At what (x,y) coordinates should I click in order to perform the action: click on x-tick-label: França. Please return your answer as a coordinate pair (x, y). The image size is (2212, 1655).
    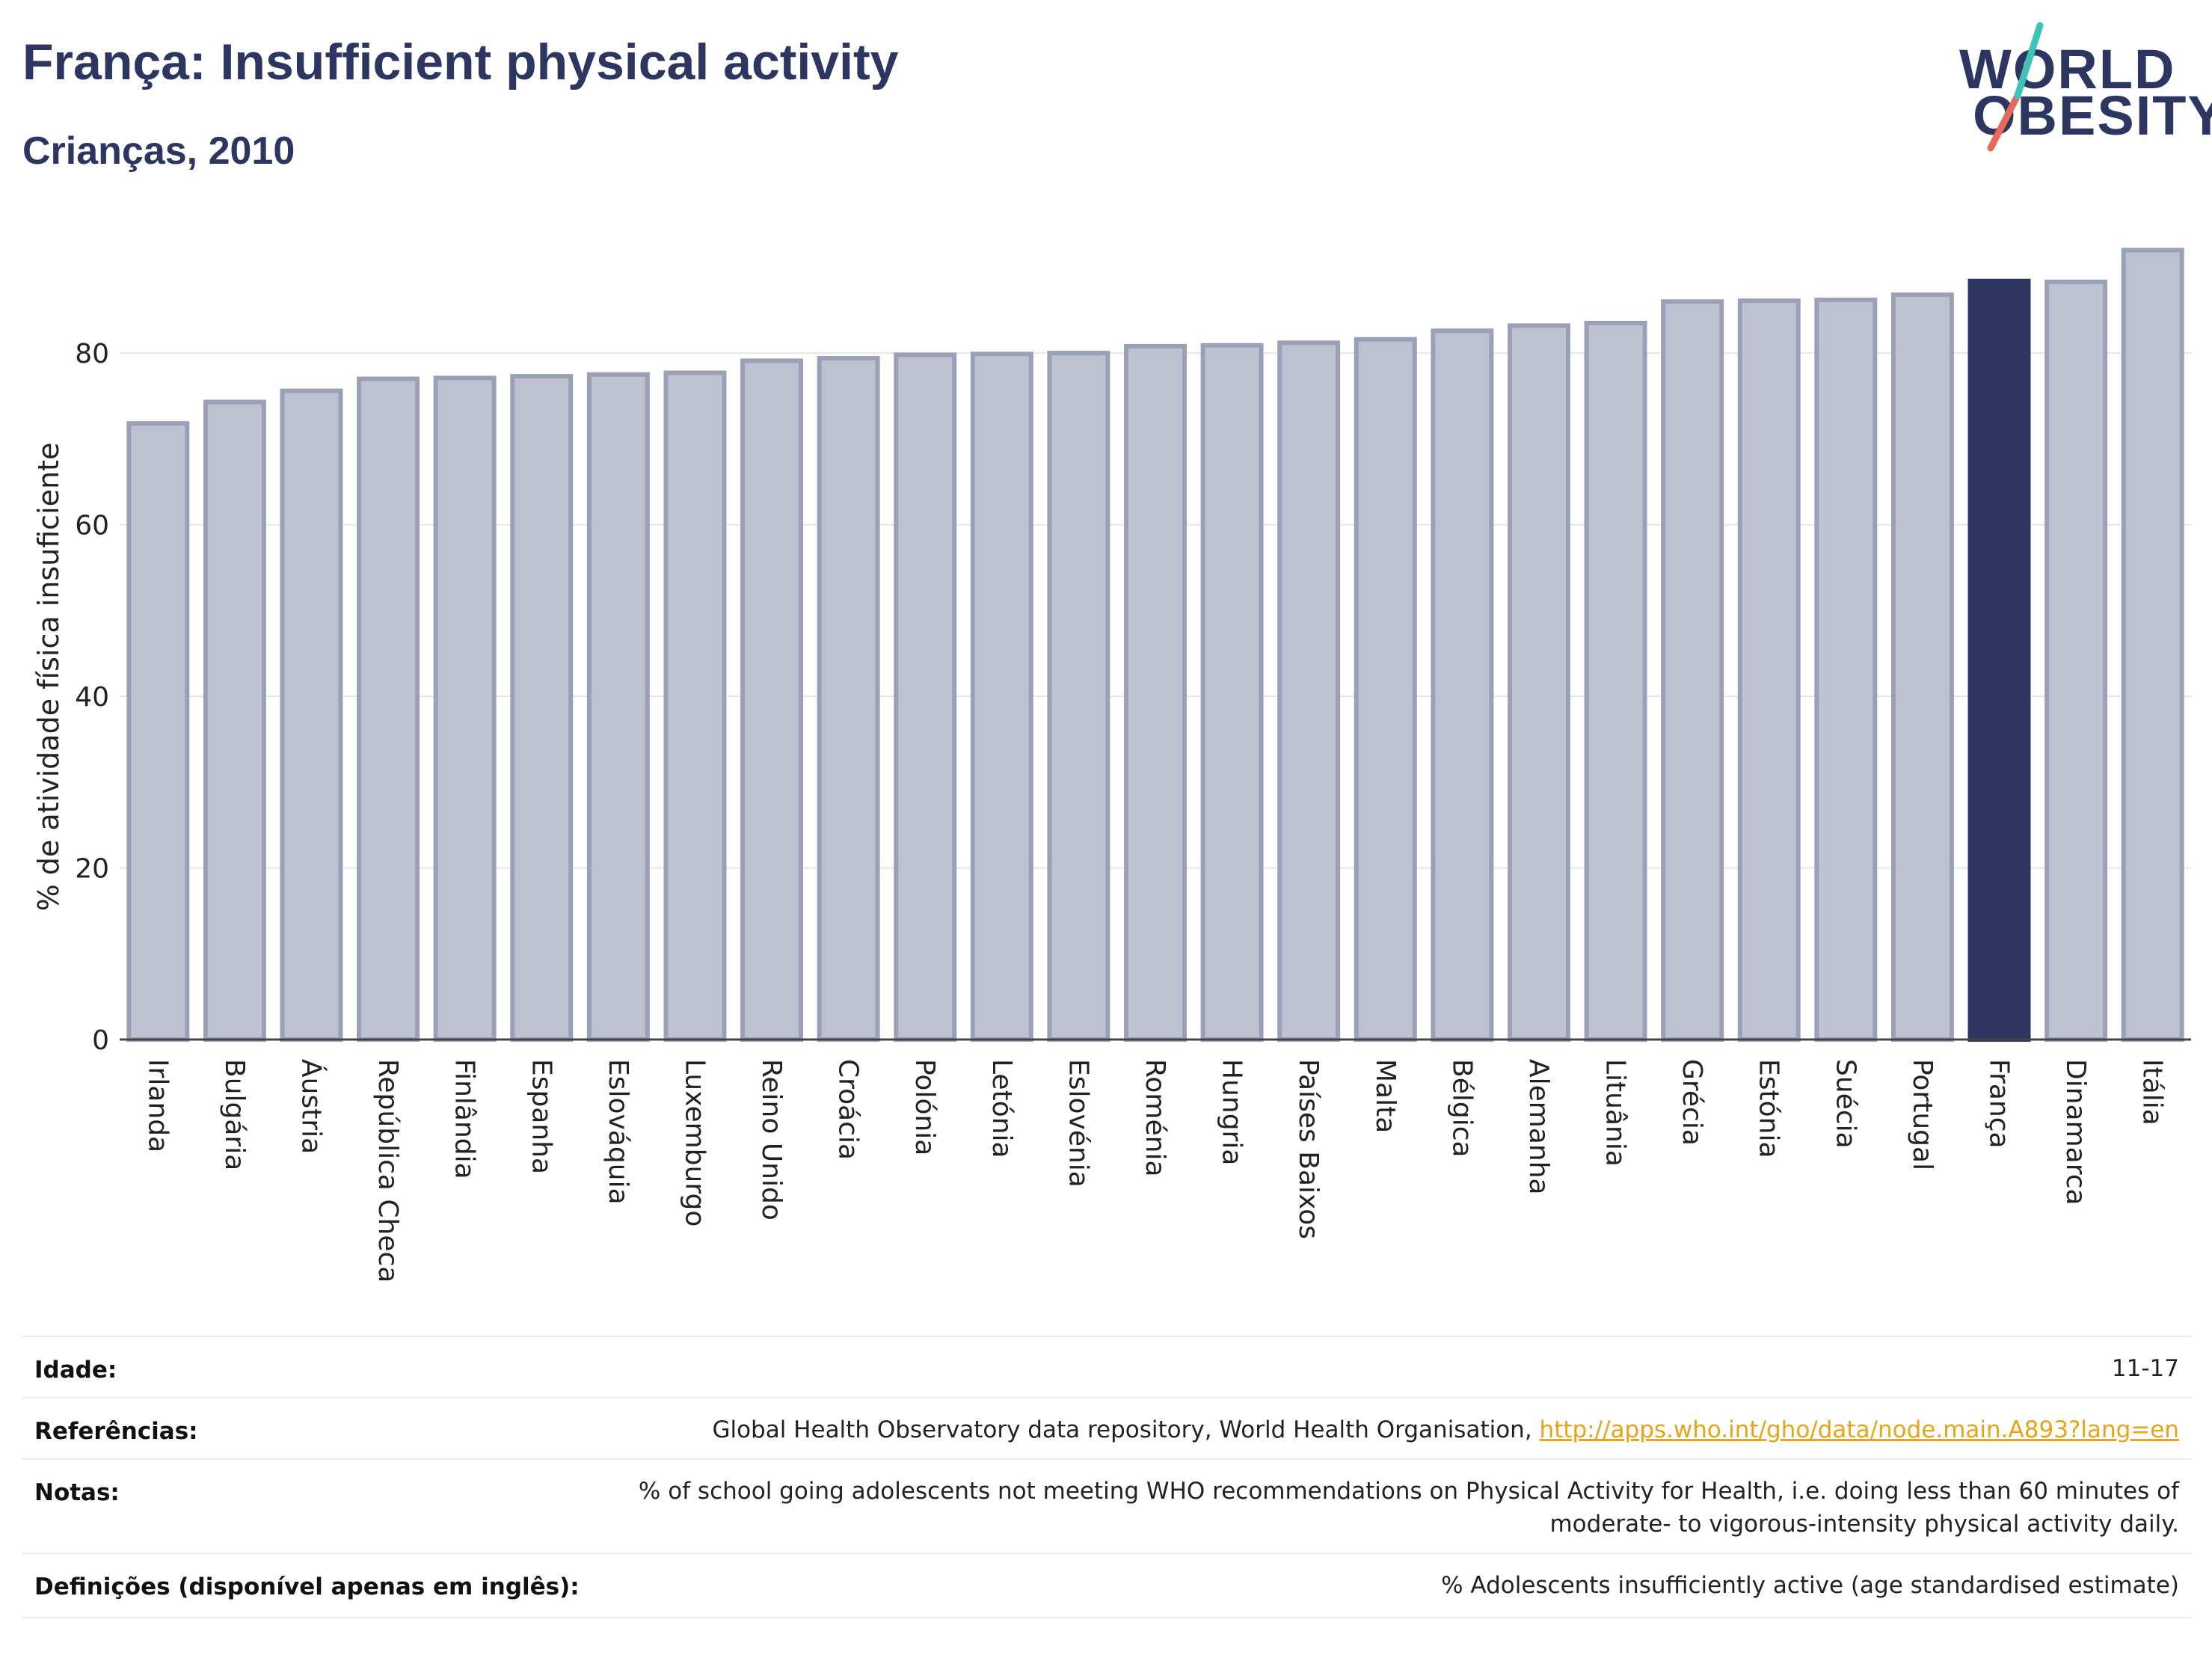
    Looking at the image, I should click on (2000, 1104).